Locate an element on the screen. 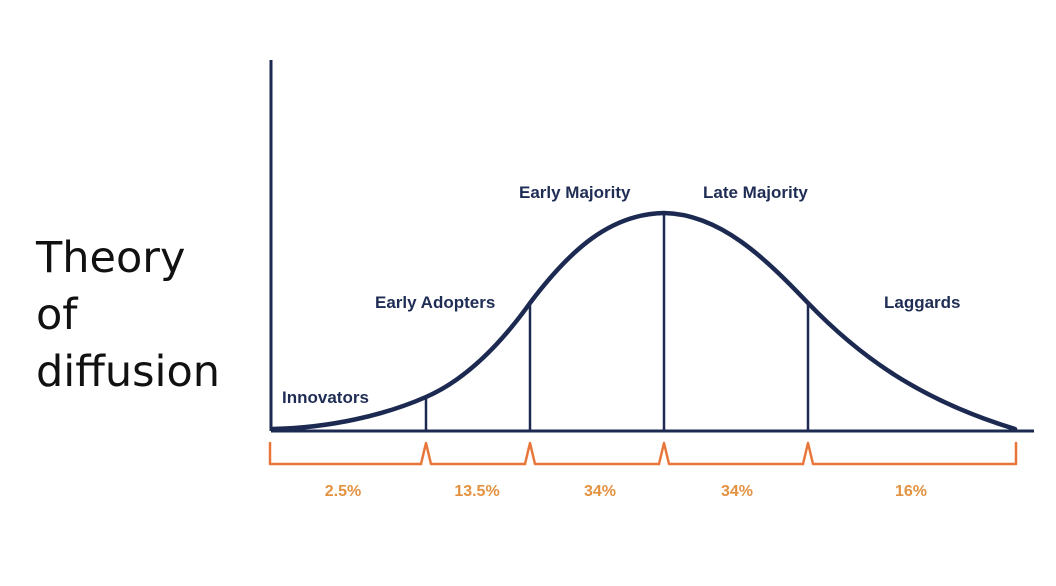 Image resolution: width=1056 pixels, height=586 pixels. segment-label-innovators: Innovators is located at coordinates (325, 397).